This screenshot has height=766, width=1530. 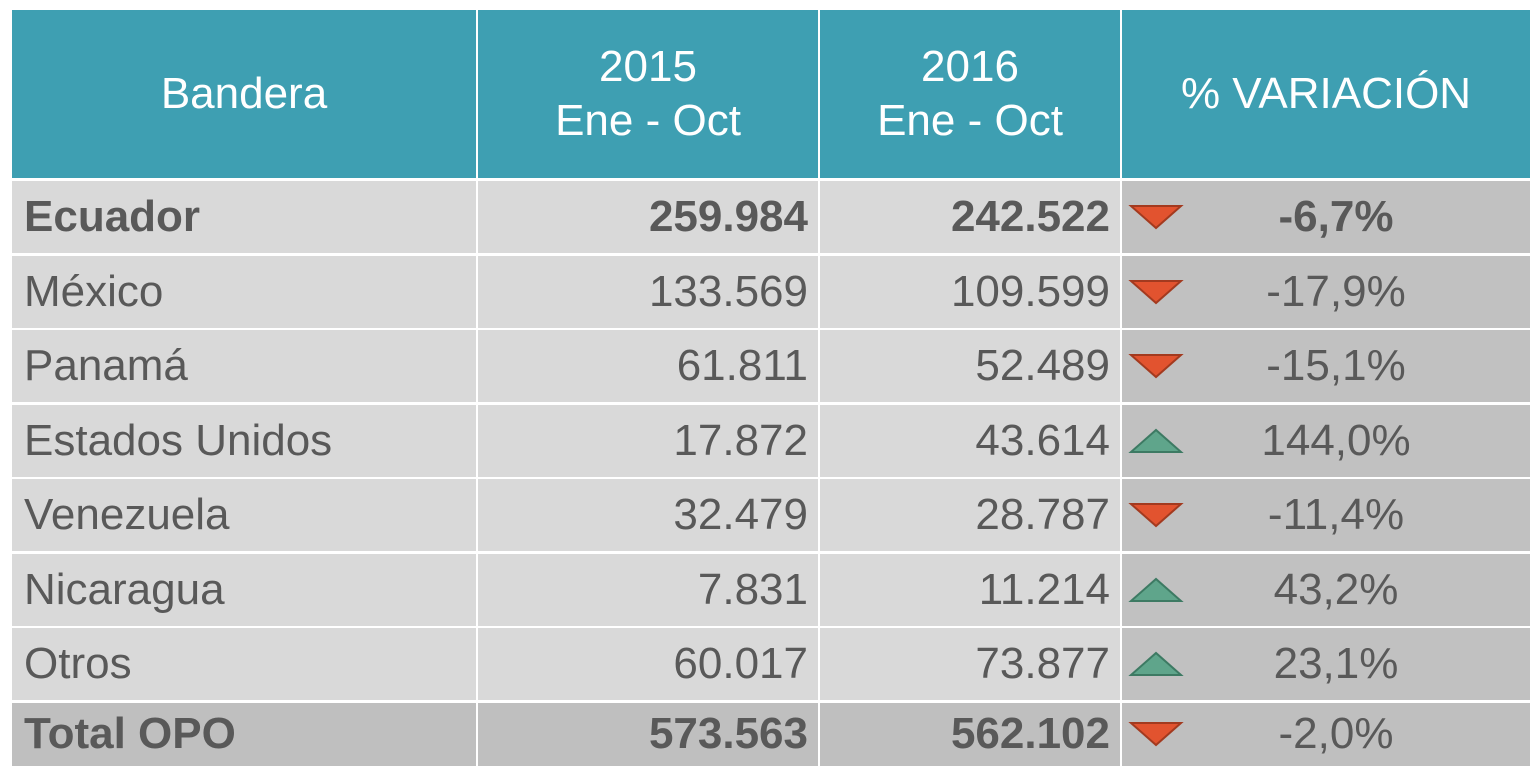 I want to click on value: 573.563, so click(x=648, y=734).